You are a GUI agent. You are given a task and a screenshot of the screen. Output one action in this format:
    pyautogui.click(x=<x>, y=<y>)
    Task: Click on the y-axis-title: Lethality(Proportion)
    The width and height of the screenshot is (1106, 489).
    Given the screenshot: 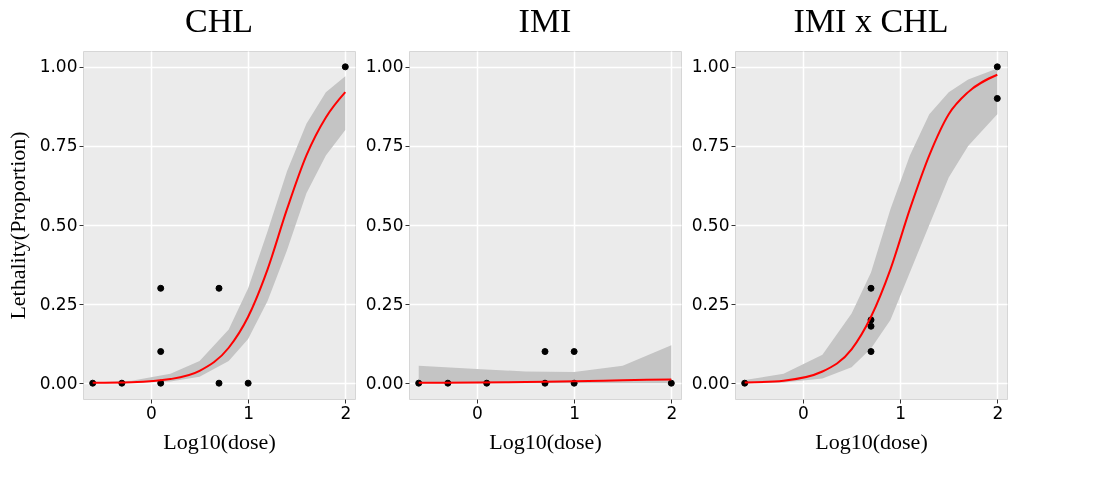 What is the action you would take?
    pyautogui.click(x=17, y=225)
    